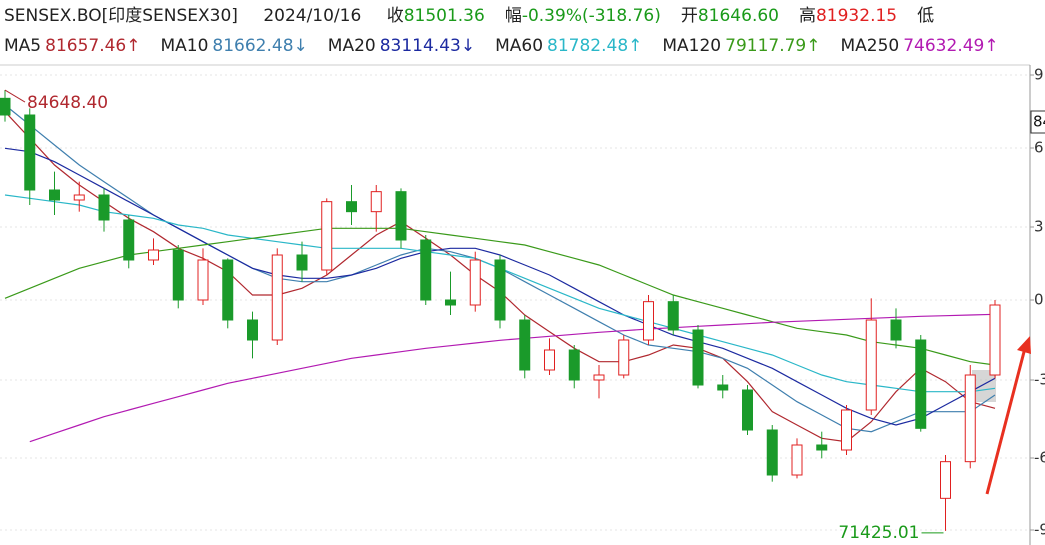  Describe the element at coordinates (121, 16) in the screenshot. I see `symbol: SENSEX.BO[印度SENSEX30]` at that location.